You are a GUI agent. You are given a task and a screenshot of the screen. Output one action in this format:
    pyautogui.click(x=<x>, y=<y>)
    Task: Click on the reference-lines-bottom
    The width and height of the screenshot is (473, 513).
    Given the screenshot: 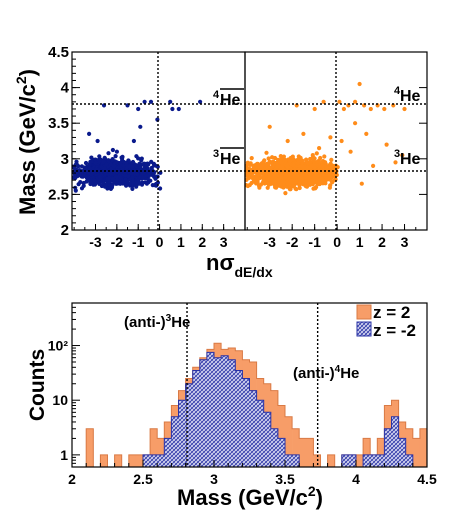 What is the action you would take?
    pyautogui.click(x=252, y=385)
    